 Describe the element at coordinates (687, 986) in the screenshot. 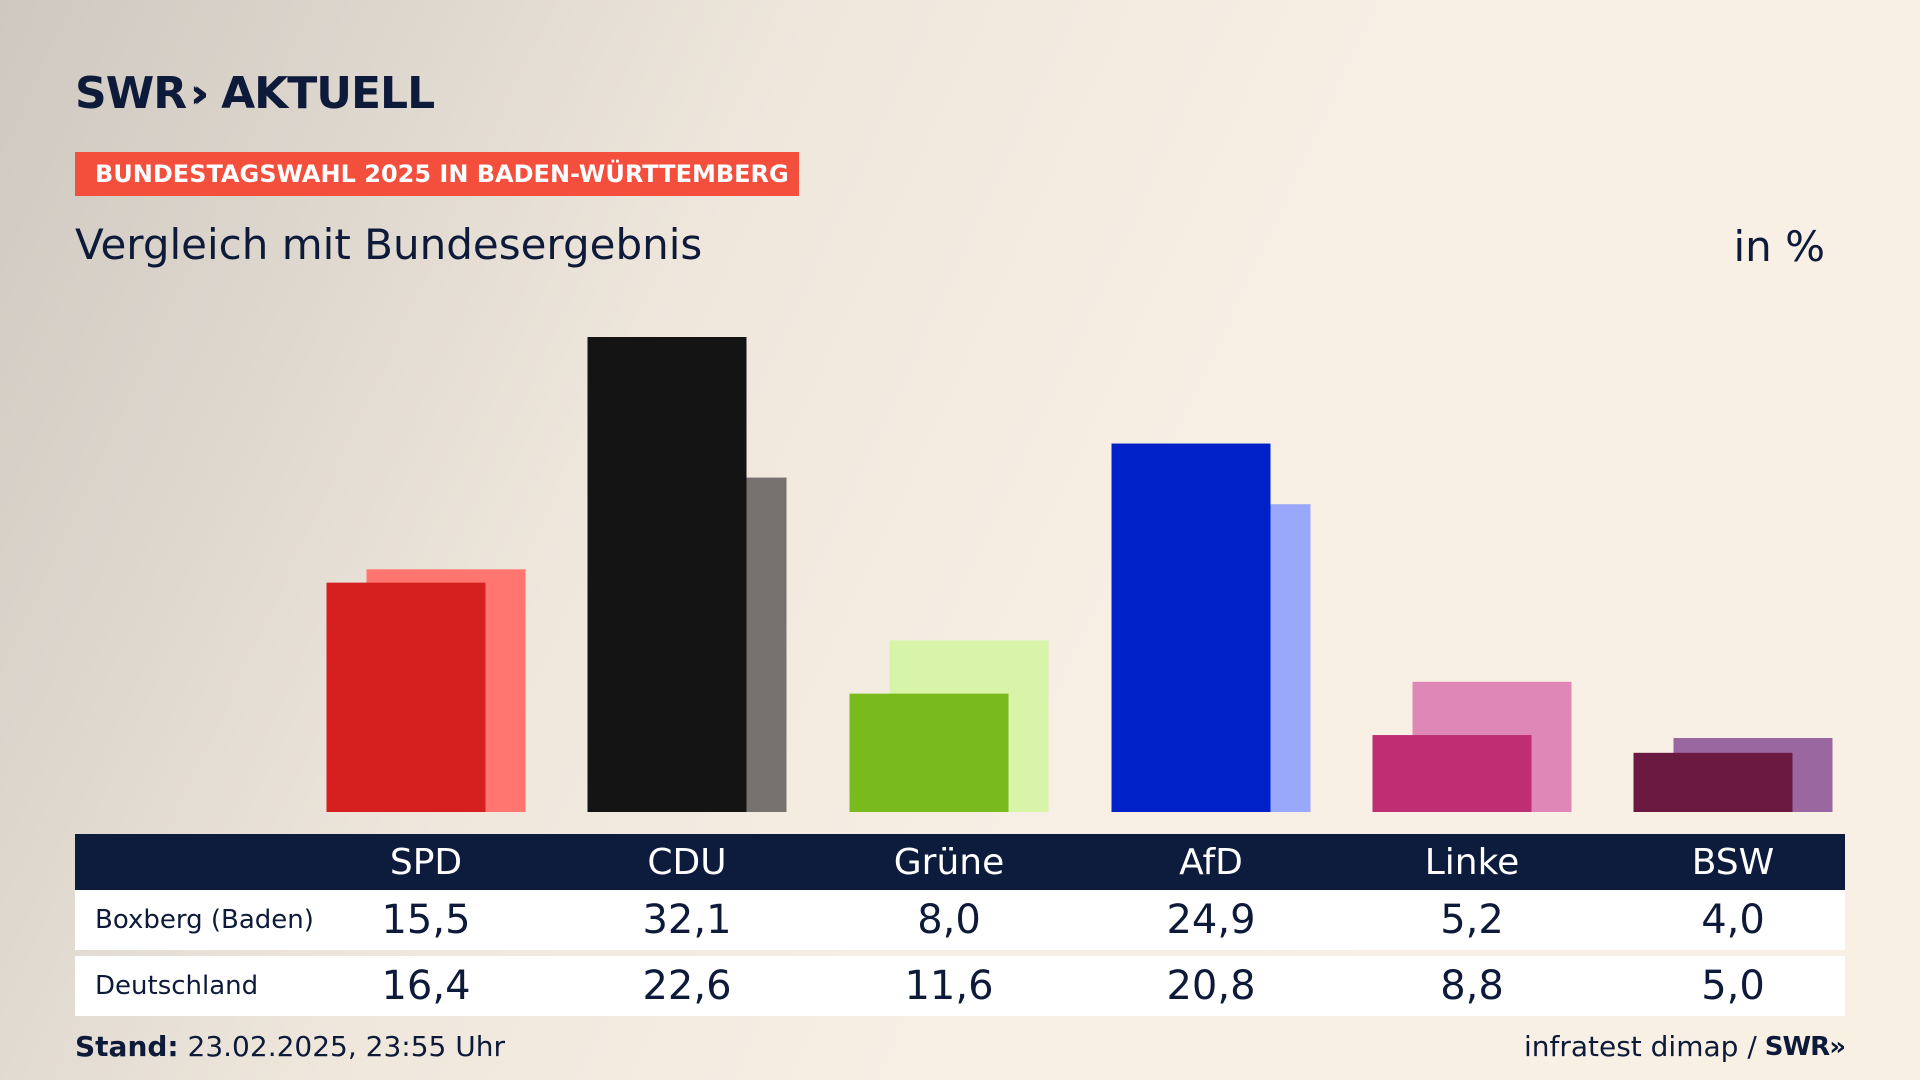

I see `table-cell: 22,6` at that location.